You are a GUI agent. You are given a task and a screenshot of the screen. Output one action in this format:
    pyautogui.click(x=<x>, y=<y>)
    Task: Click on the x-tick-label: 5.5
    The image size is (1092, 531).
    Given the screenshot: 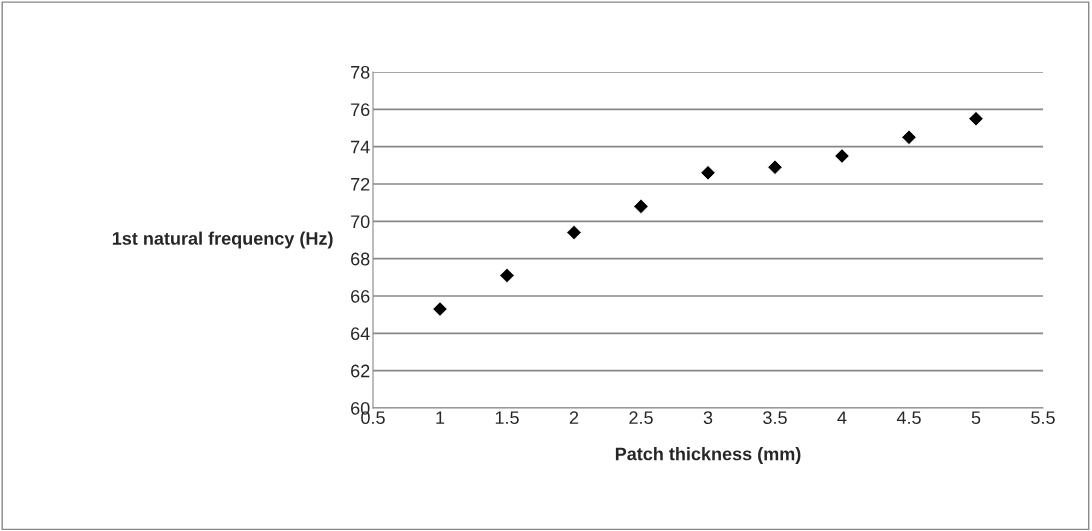 What is the action you would take?
    pyautogui.click(x=1043, y=418)
    